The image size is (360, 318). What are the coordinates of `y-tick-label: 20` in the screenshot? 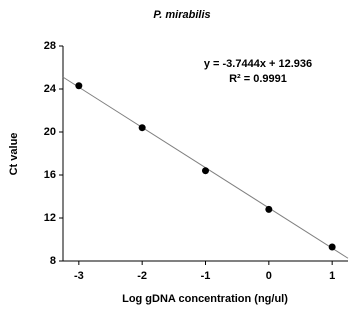 It's located at (50, 132).